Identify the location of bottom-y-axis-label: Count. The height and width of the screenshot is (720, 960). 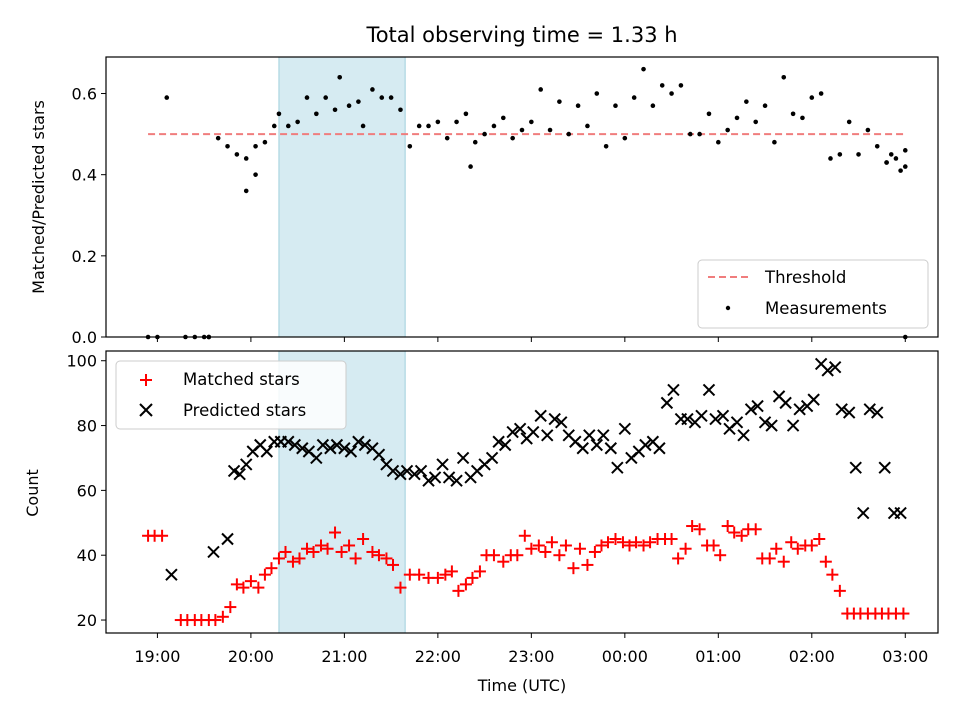
(32, 493).